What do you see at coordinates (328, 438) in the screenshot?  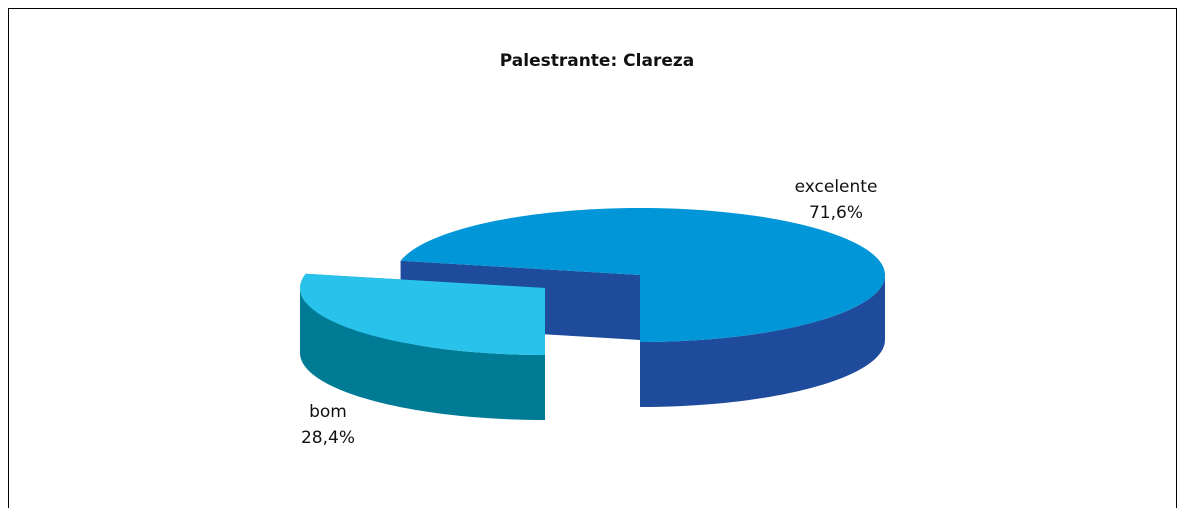 I see `value-label: 28,4%` at bounding box center [328, 438].